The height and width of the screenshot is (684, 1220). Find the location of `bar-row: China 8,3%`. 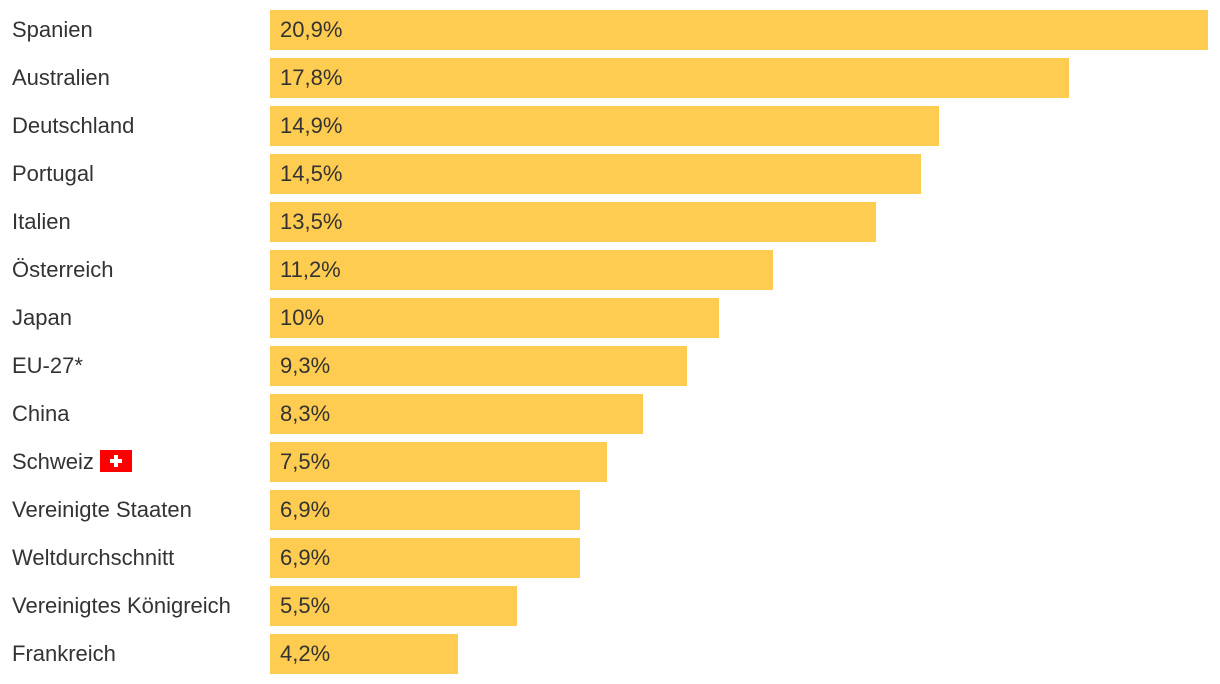

bar-row: China 8,3% is located at coordinates (610, 414).